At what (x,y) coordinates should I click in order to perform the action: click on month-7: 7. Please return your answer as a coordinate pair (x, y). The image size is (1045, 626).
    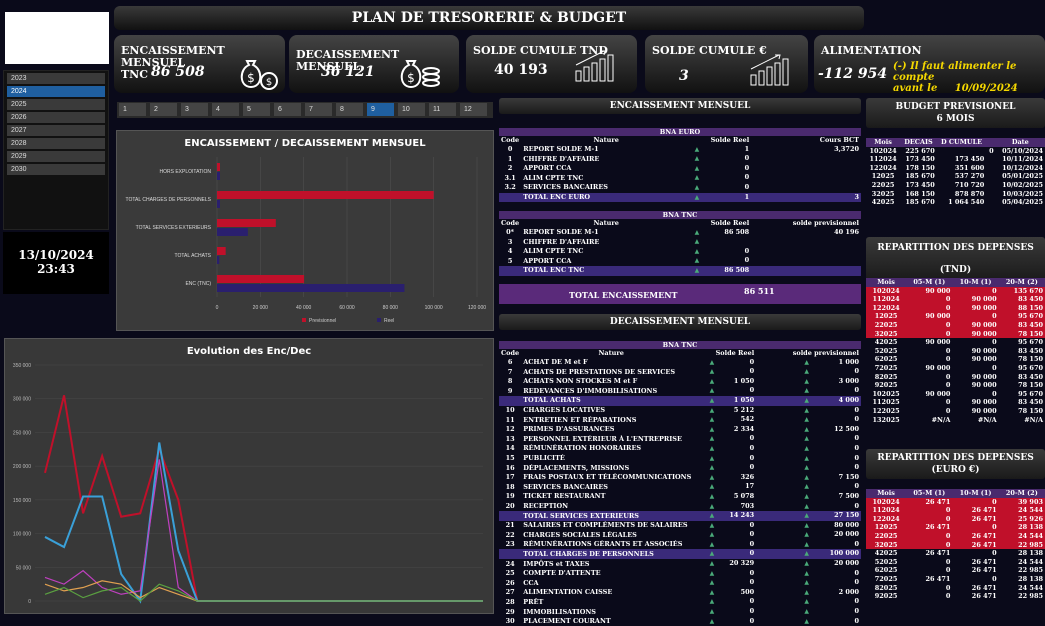
    Looking at the image, I should click on (318, 109).